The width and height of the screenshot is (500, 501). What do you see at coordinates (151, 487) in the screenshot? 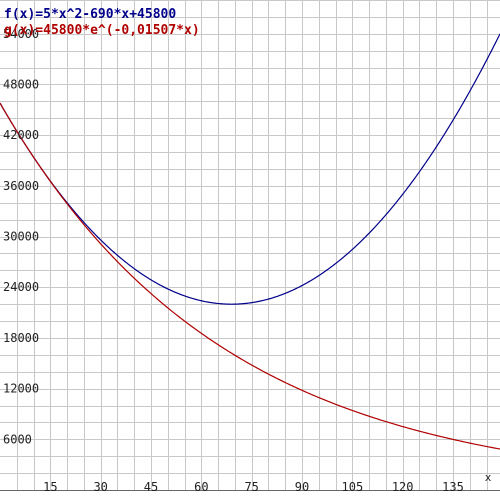
I see `x-tick-label: 45` at bounding box center [151, 487].